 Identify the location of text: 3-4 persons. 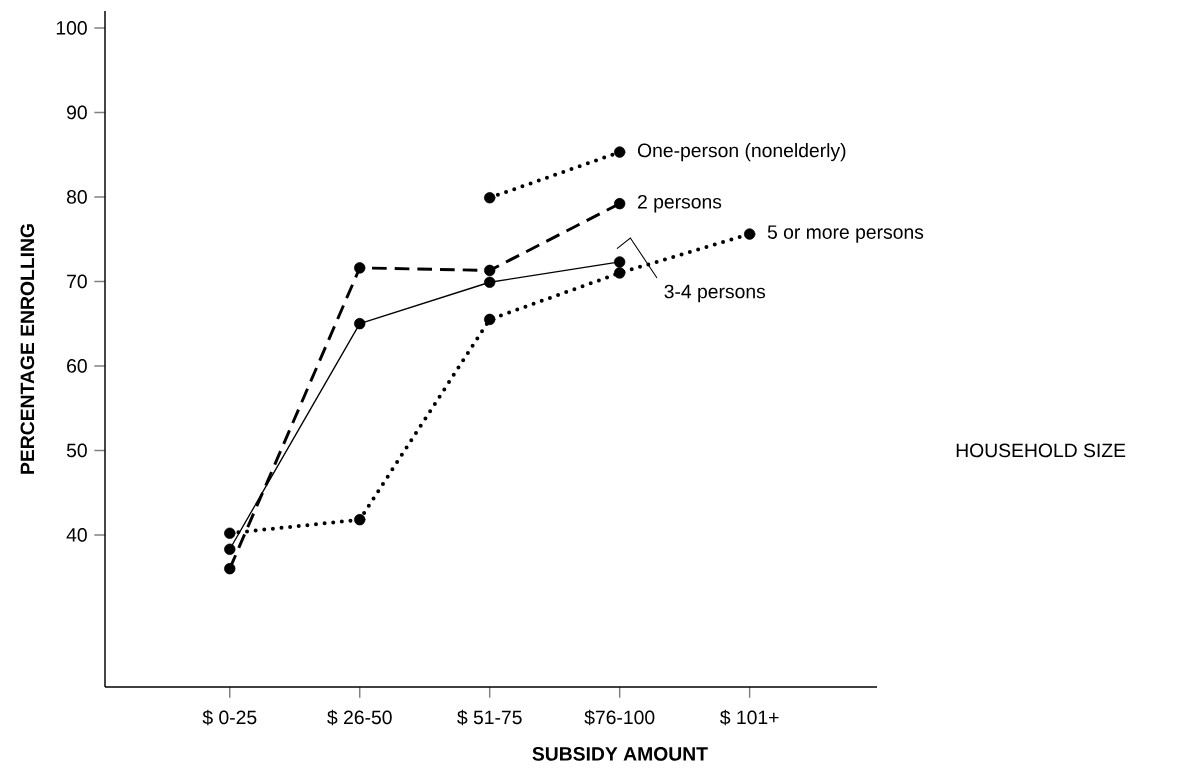
(715, 293).